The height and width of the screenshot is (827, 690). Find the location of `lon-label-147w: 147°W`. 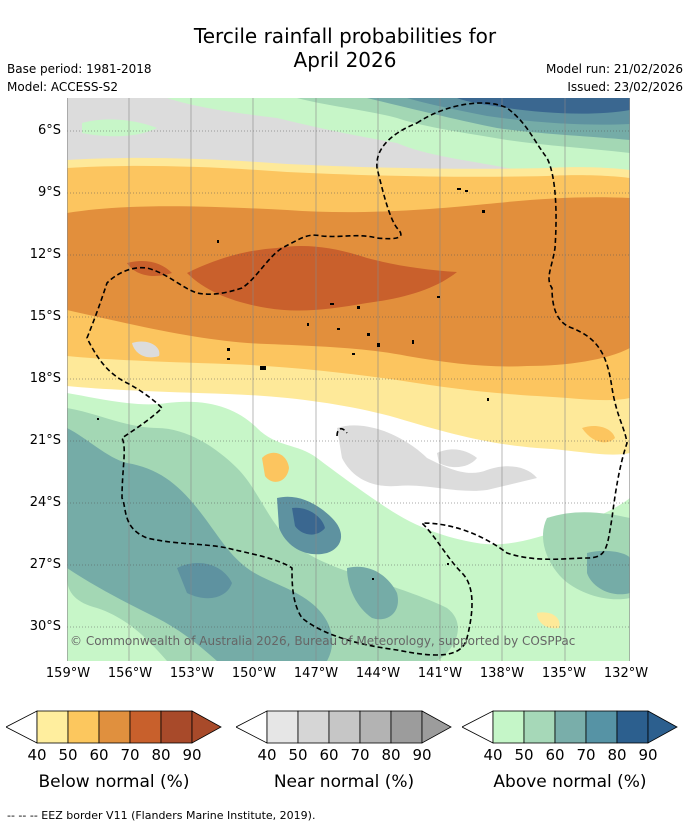

lon-label-147w: 147°W is located at coordinates (316, 673).